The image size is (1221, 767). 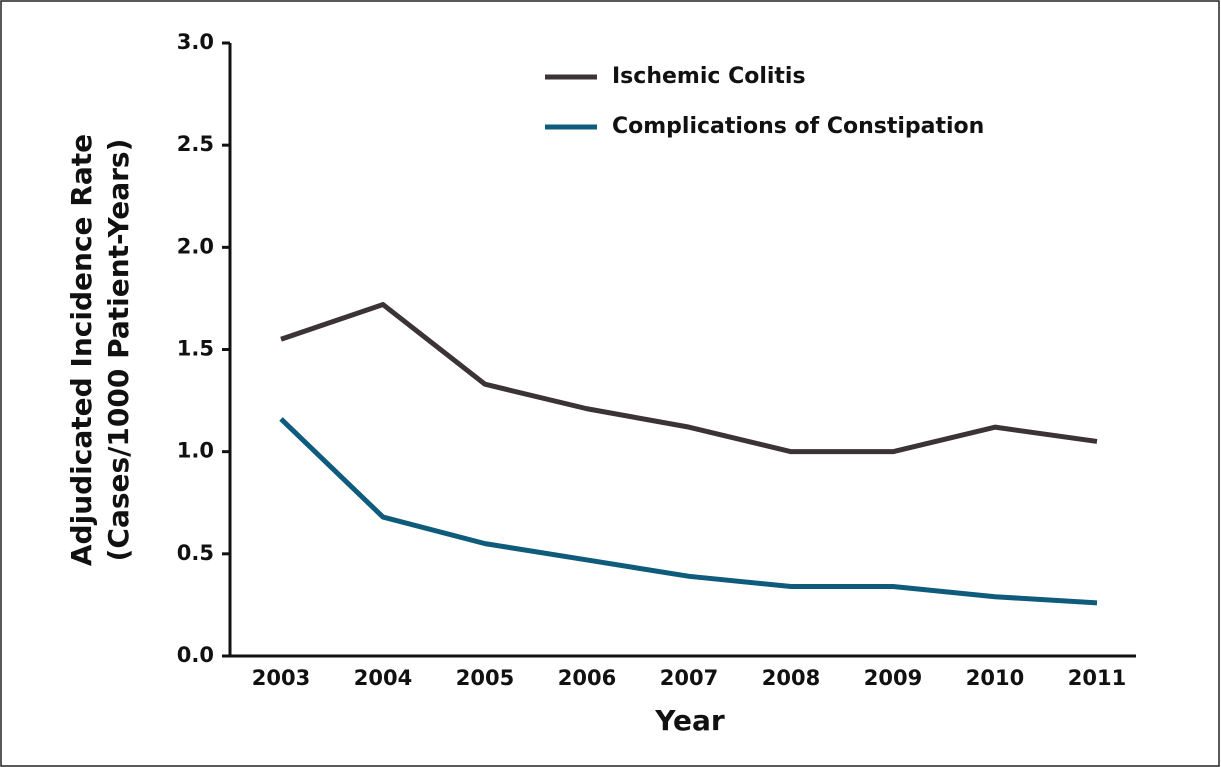 What do you see at coordinates (485, 678) in the screenshot?
I see `x-tick-label: 2005` at bounding box center [485, 678].